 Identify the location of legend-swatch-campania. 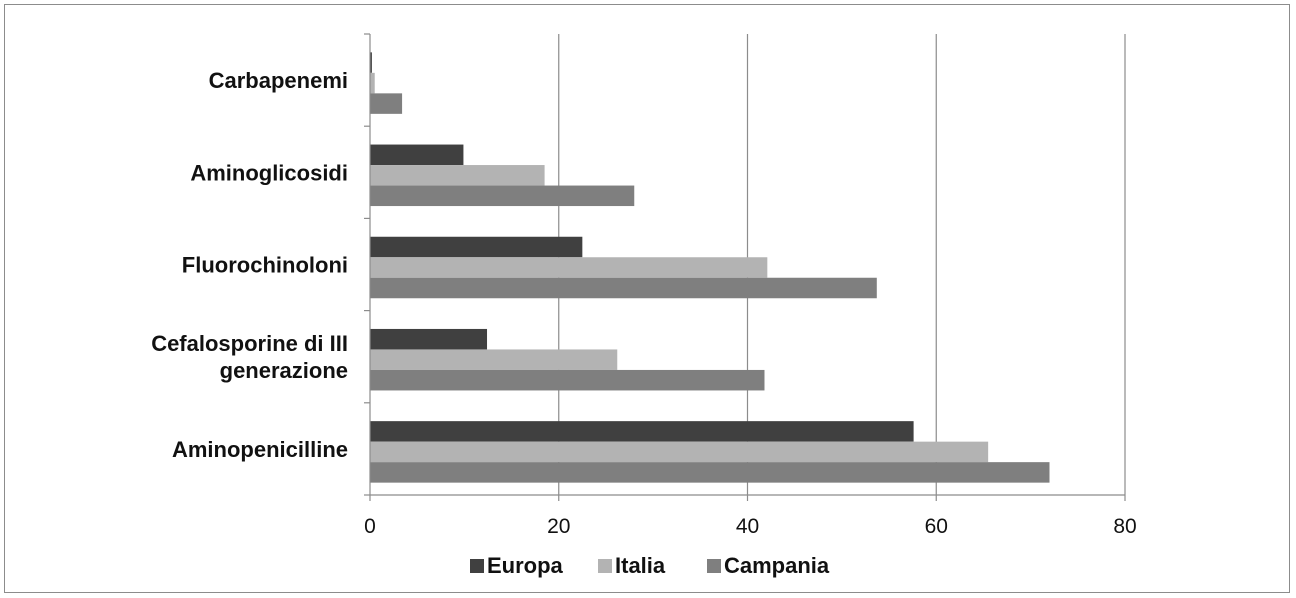
(714, 566).